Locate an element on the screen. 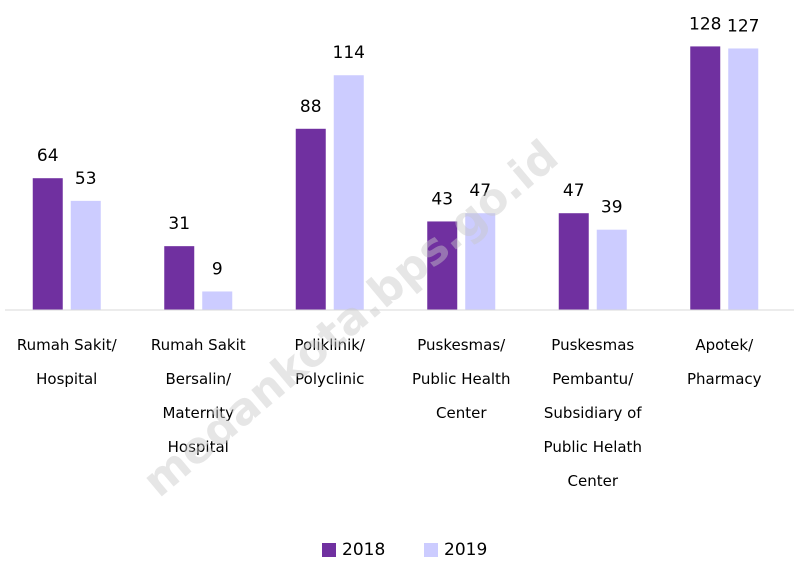 Image resolution: width=794 pixels, height=563 pixels. x-tick-label: Apotek/Pharmacy is located at coordinates (724, 362).